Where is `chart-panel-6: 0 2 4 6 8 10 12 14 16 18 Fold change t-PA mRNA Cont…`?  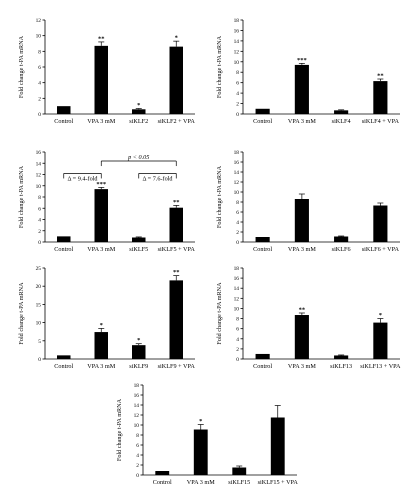 chart-panel-6: 0 2 4 6 8 10 12 14 16 18 Fold change t-PA mRNA Cont… is located at coordinates (308, 318).